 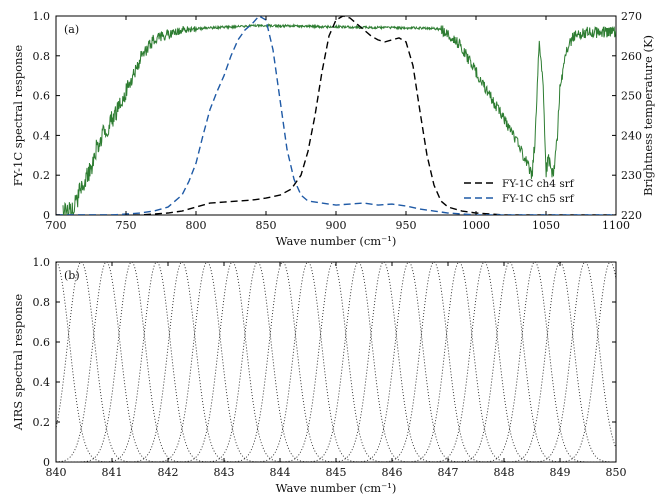 What do you see at coordinates (448, 472) in the screenshot?
I see `x-tick-label: 847` at bounding box center [448, 472].